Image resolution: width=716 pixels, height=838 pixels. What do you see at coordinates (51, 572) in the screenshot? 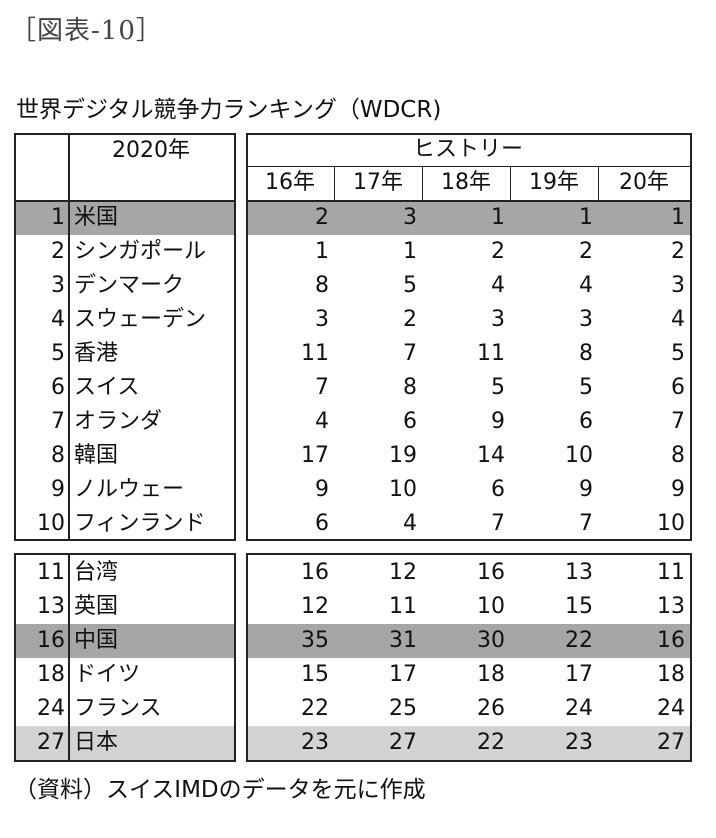
I see `rank-cell: 11` at bounding box center [51, 572].